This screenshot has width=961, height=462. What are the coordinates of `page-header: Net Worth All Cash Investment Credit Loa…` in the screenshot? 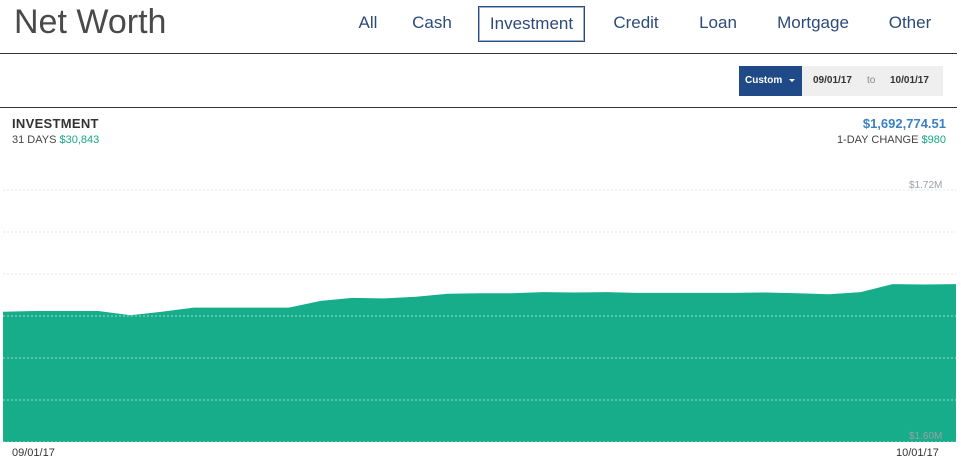 It's located at (480, 27).